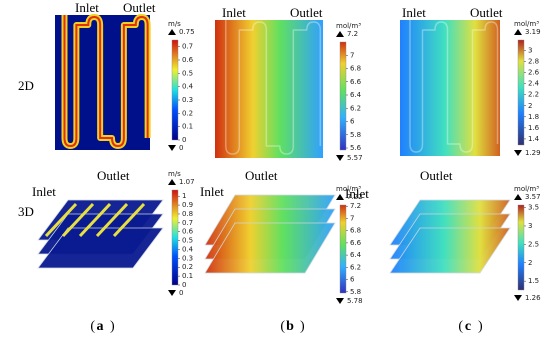  Describe the element at coordinates (355, 301) in the screenshot. I see `colorbar-min: 5.78` at that location.